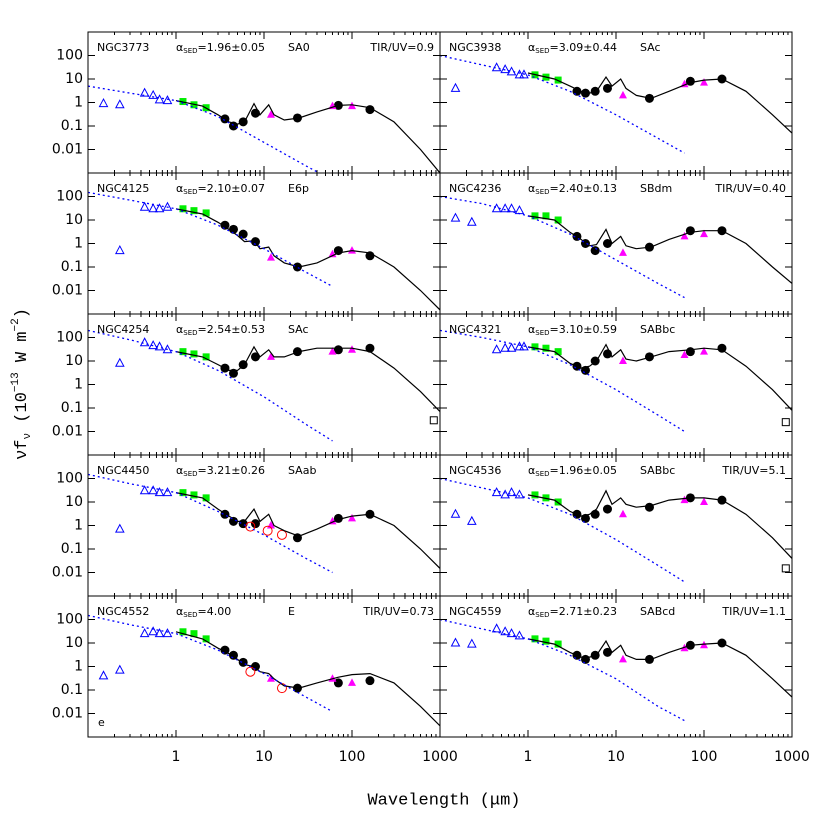 Image resolution: width=830 pixels, height=834 pixels. I want to click on panel: 0.01 0.1 1 10 100 NGC4254 αSED=2.54±0.53 SAc, so click(246, 384).